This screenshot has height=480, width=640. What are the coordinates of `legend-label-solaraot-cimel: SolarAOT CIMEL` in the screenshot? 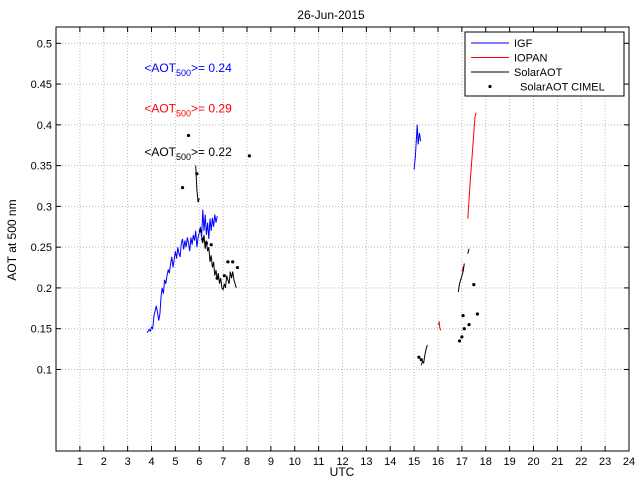 It's located at (562, 88).